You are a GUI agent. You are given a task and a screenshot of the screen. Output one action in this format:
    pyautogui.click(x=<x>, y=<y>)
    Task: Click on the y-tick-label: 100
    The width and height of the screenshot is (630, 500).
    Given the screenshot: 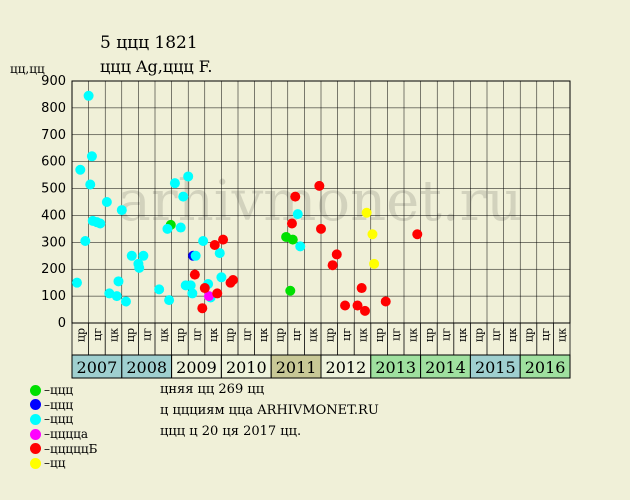 What is the action you would take?
    pyautogui.click(x=53, y=296)
    